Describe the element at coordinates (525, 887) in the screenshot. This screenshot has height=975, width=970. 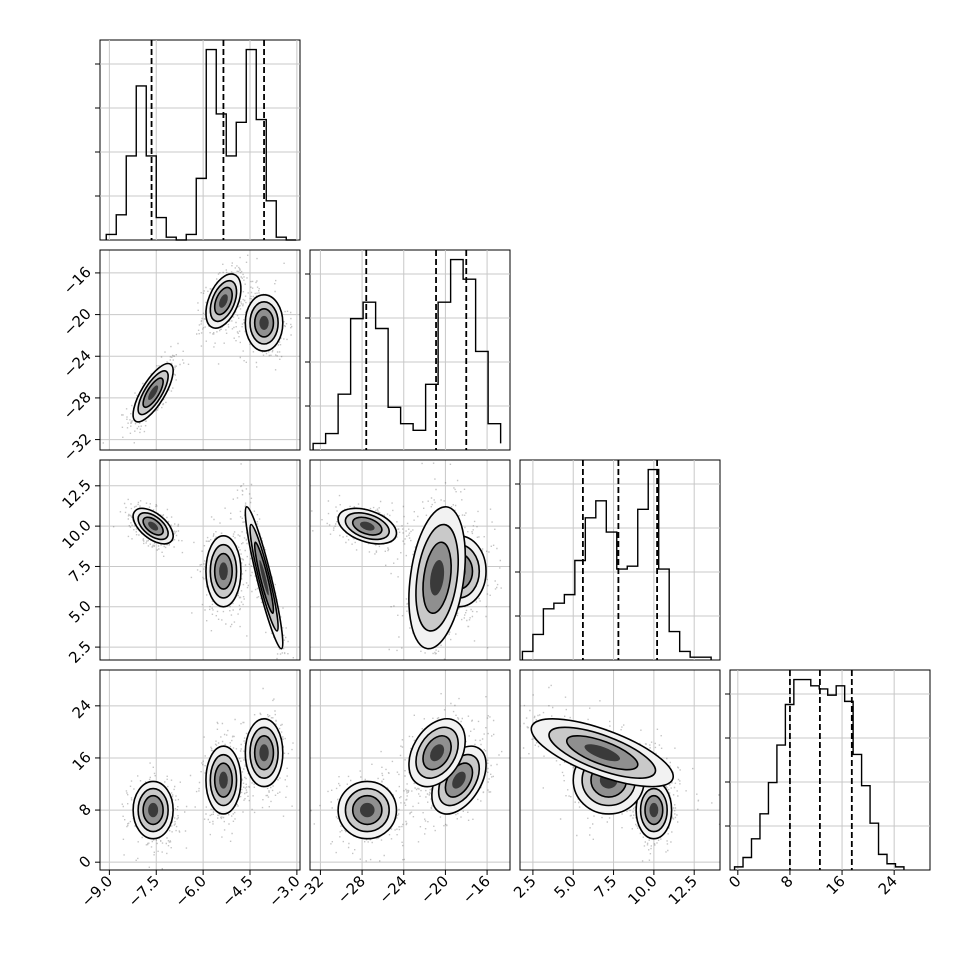
I see `x-tick-label: 2.5` at that location.